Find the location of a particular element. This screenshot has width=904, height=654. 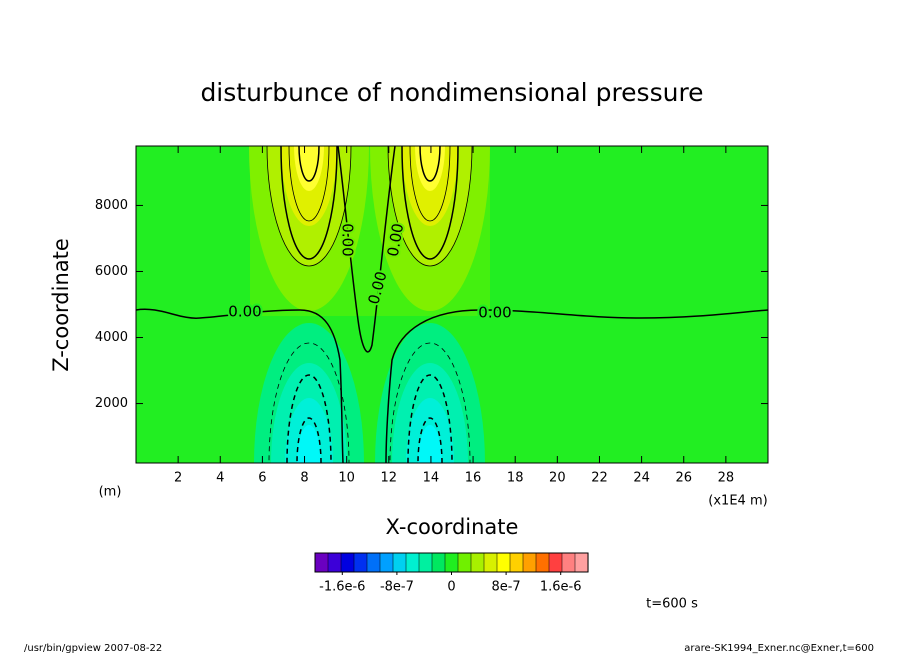

x-tick-label: 14 is located at coordinates (431, 478).